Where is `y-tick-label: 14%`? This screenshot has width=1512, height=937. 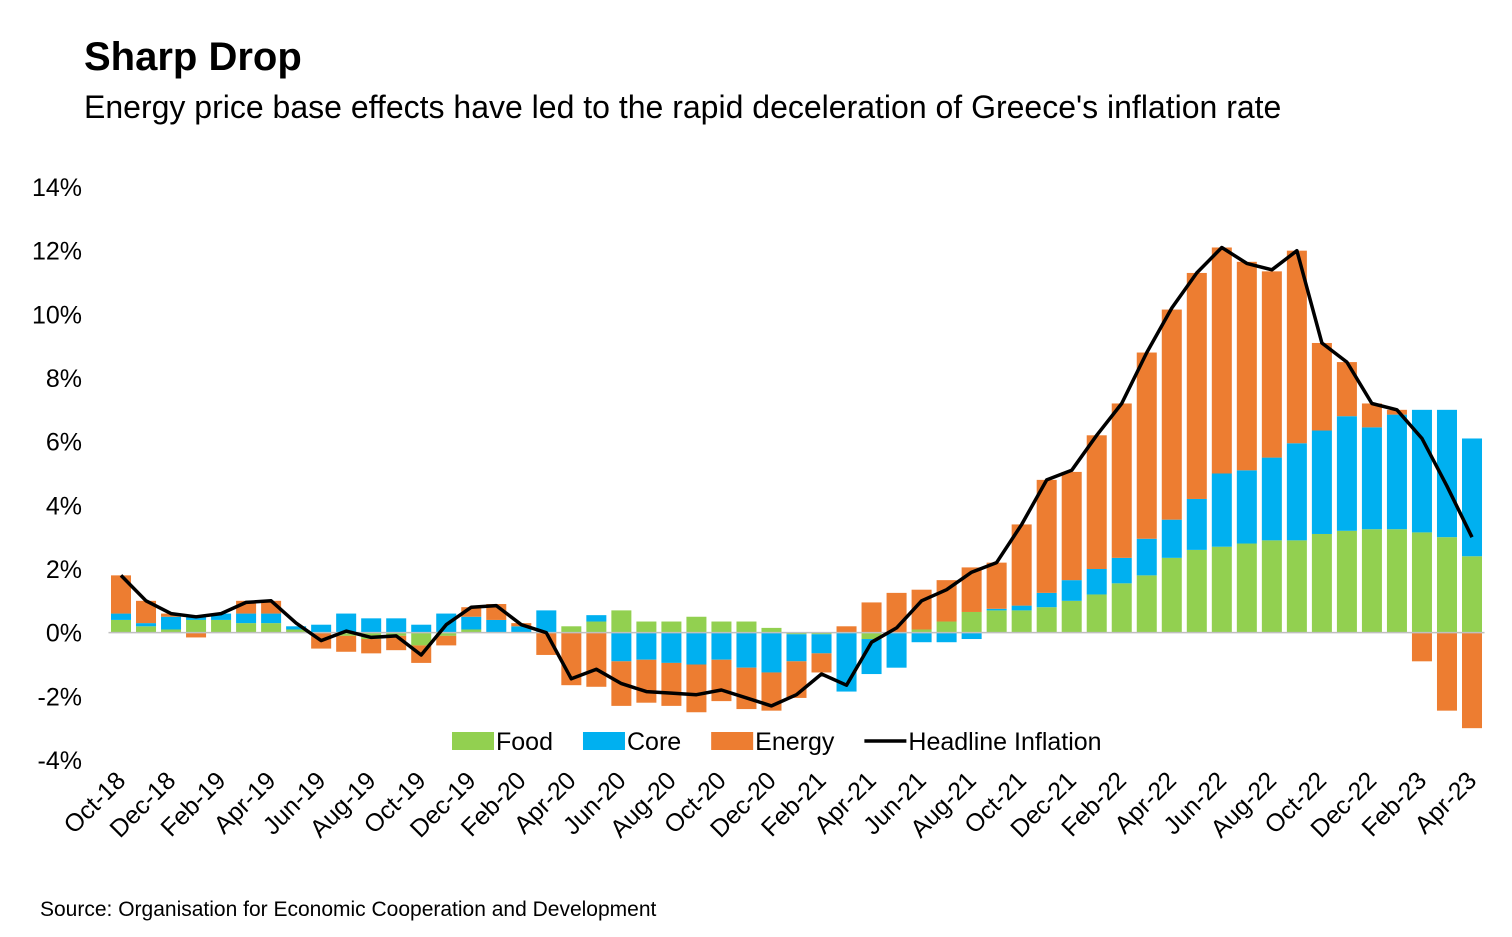
y-tick-label: 14% is located at coordinates (57, 188).